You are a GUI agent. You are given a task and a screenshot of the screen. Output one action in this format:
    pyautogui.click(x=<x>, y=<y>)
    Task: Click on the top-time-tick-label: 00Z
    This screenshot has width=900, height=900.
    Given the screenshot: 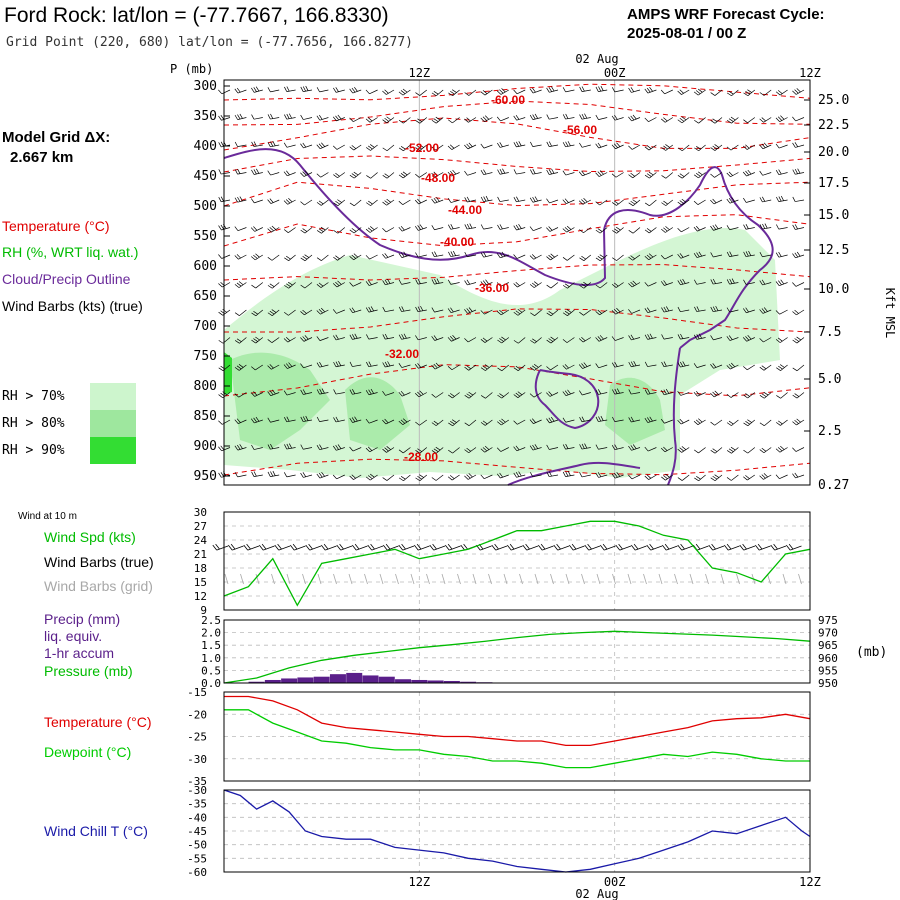 What is the action you would take?
    pyautogui.click(x=615, y=73)
    